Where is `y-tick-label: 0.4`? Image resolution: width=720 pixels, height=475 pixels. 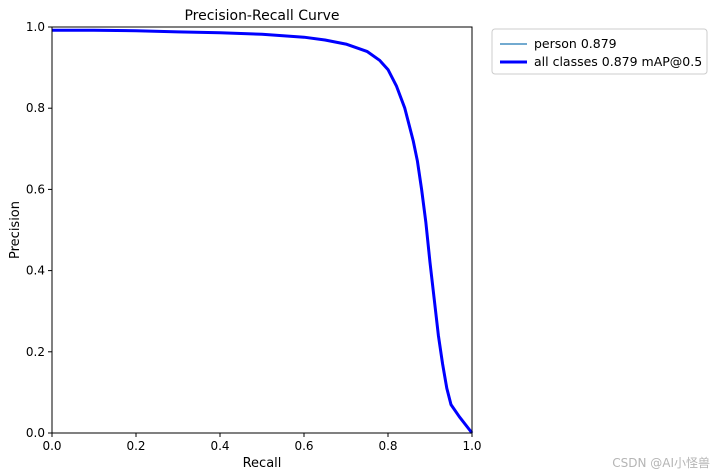
y-tick-label: 0.4 is located at coordinates (35, 271).